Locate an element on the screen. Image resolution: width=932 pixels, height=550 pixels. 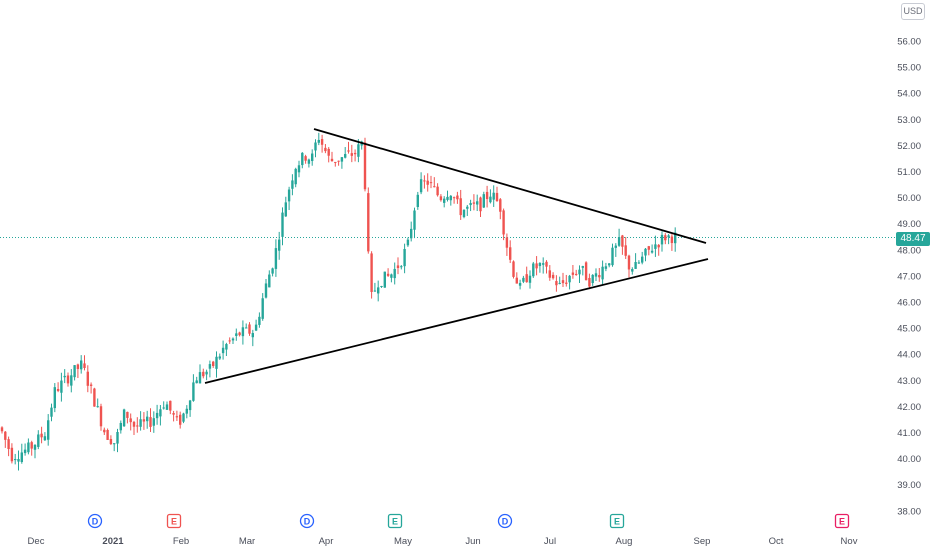
y-tick-label: 53.00 is located at coordinates (909, 120).